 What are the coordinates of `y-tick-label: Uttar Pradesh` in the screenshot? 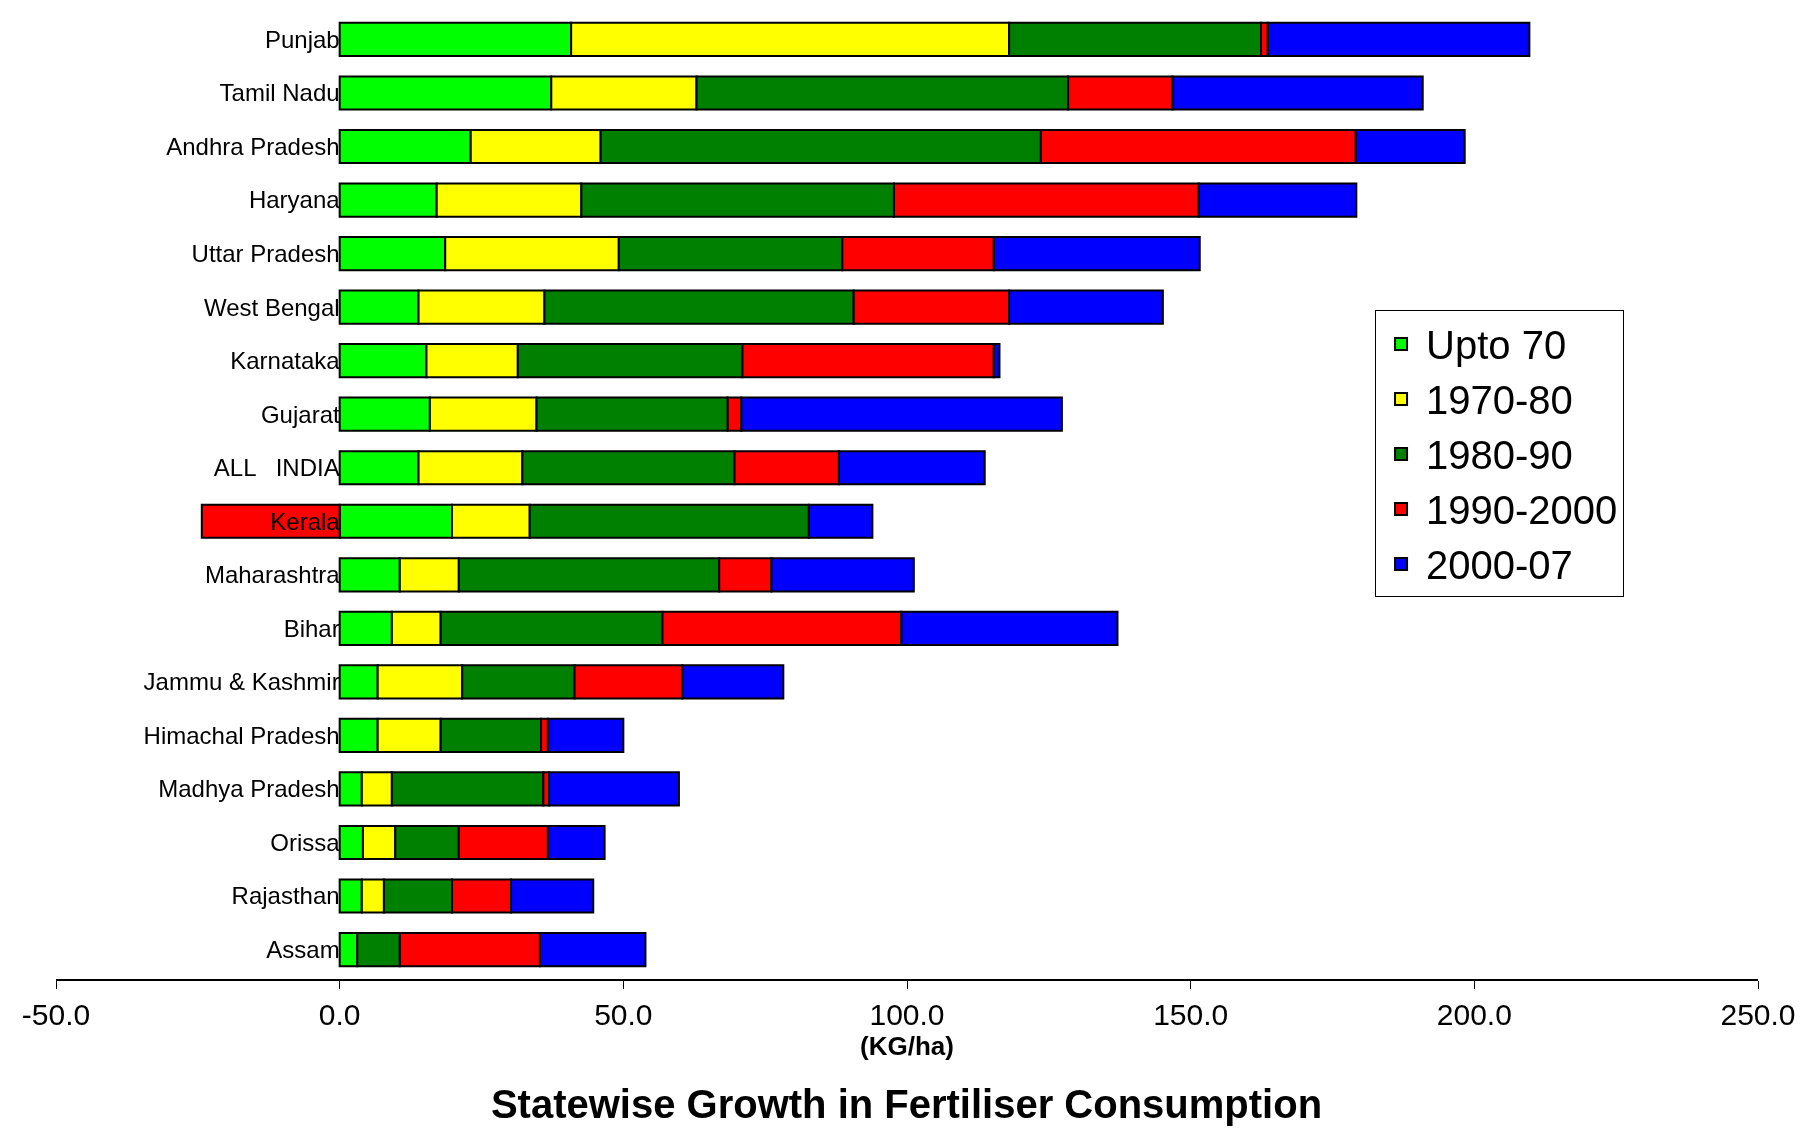 It's located at (265, 253).